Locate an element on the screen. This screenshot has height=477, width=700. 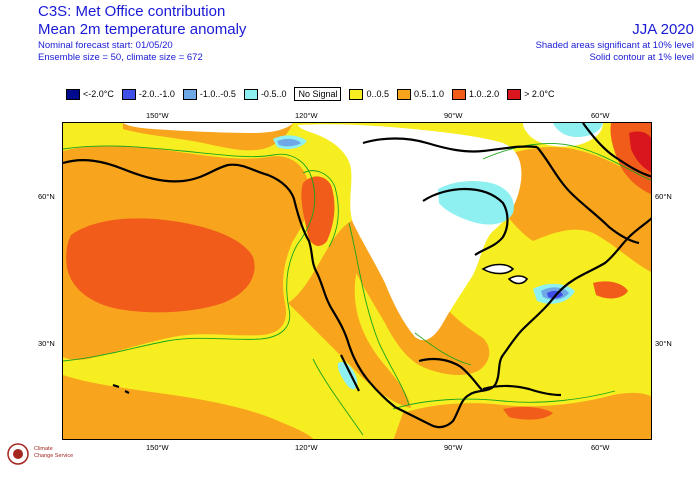
baja-coastline is located at coordinates (350, 373).